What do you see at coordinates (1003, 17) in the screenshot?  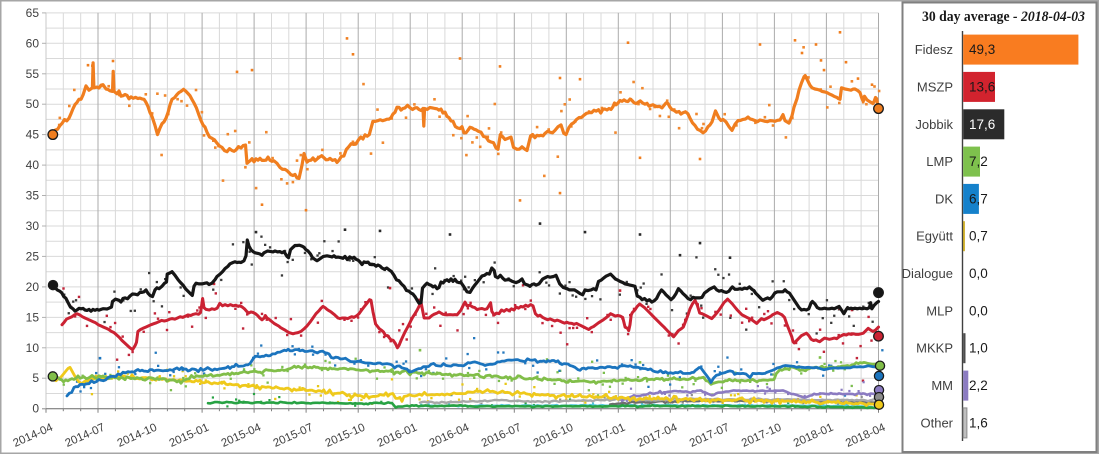 I see `svg-text: 30 day average - 2018-04-03` at bounding box center [1003, 17].